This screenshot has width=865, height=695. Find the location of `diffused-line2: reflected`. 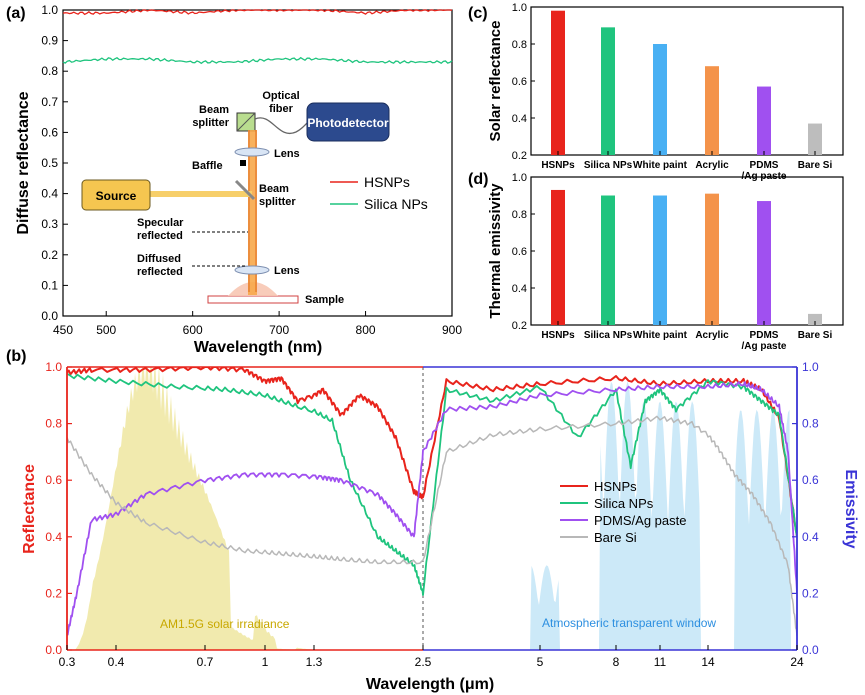

diffused-line2: reflected is located at coordinates (160, 272).